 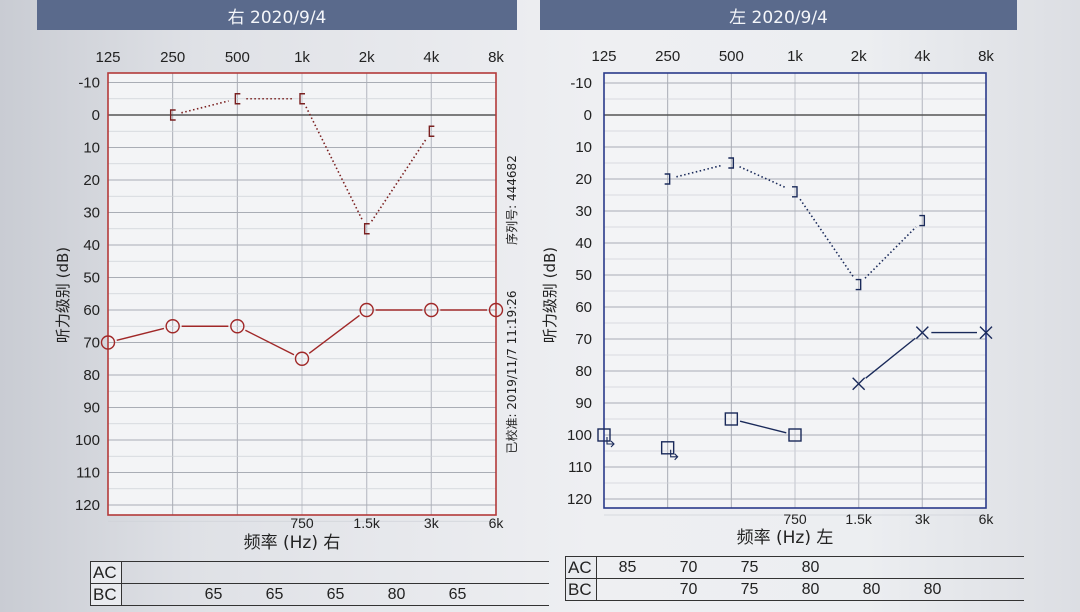 I want to click on table-row: BC 70 75 80 80 80, so click(x=794, y=589).